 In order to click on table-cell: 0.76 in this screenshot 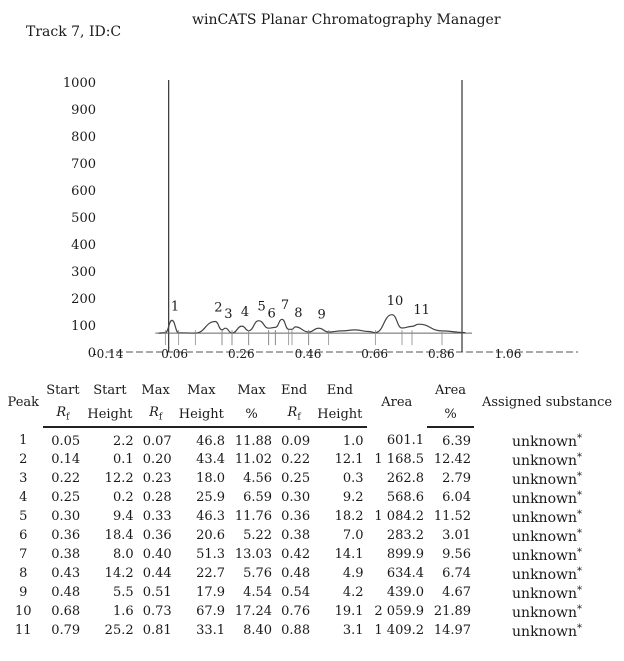, I will do `click(296, 611)`.